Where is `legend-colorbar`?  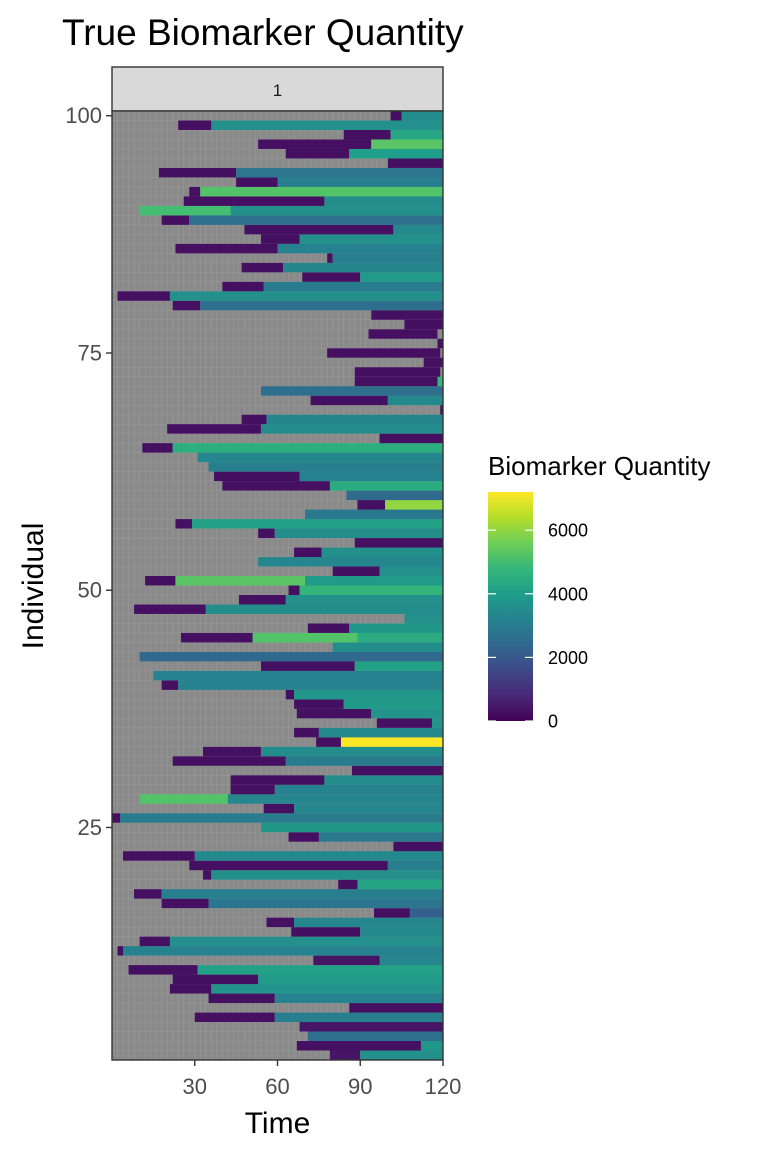
legend-colorbar is located at coordinates (510, 606).